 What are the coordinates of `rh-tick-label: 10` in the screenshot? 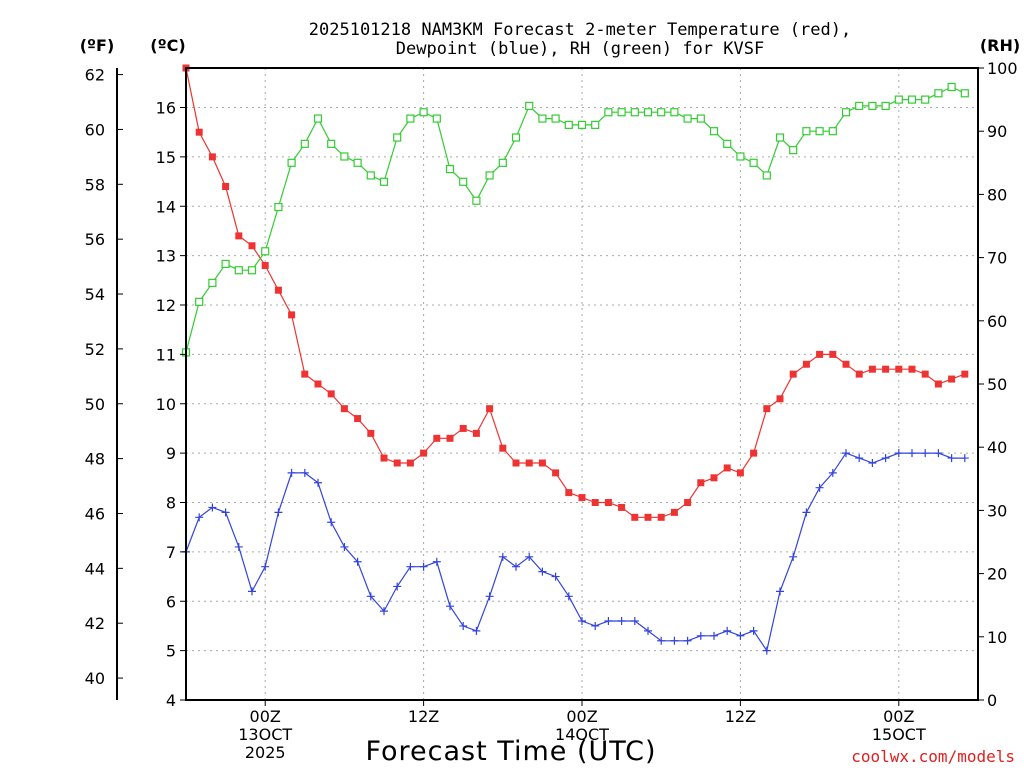 It's located at (997, 637).